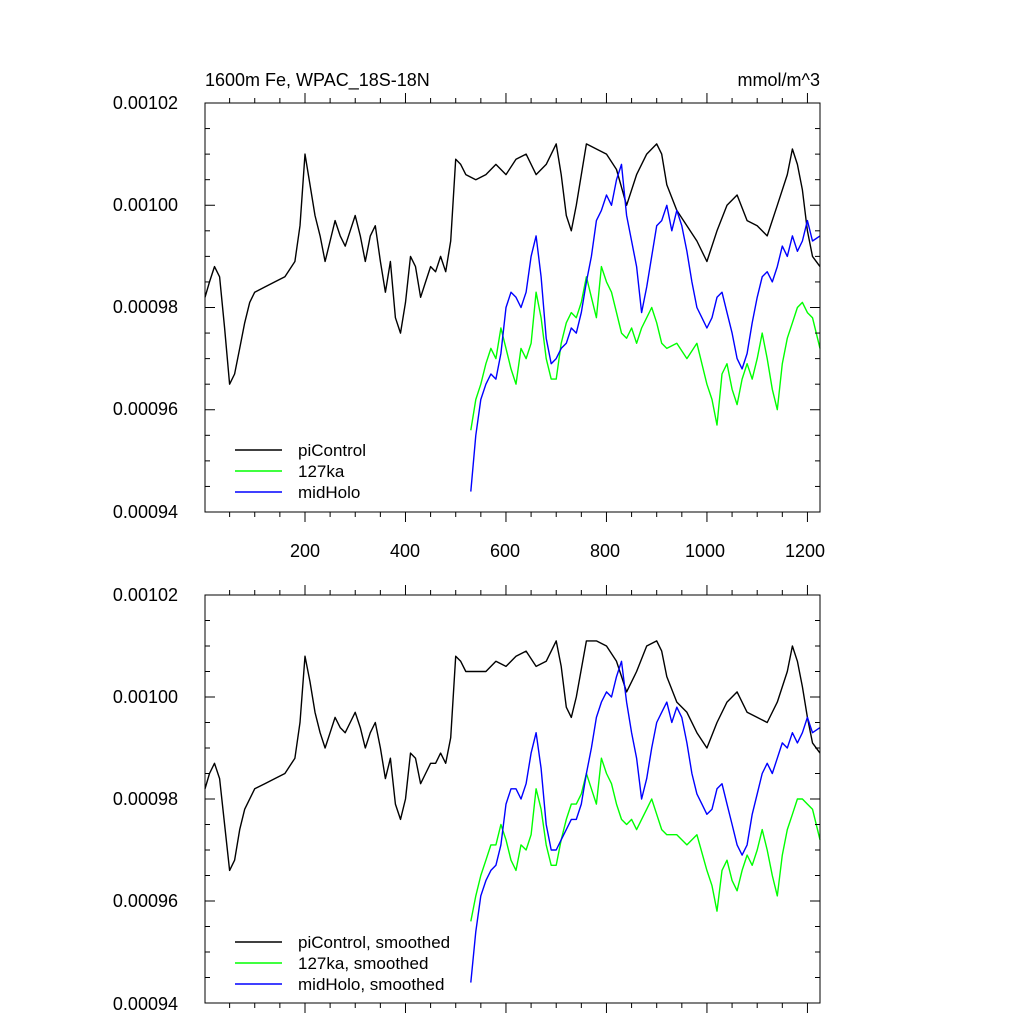 The width and height of the screenshot is (1024, 1029). What do you see at coordinates (371, 984) in the screenshot?
I see `legend-label-midholo-smoothed: midHolo, smoothed` at bounding box center [371, 984].